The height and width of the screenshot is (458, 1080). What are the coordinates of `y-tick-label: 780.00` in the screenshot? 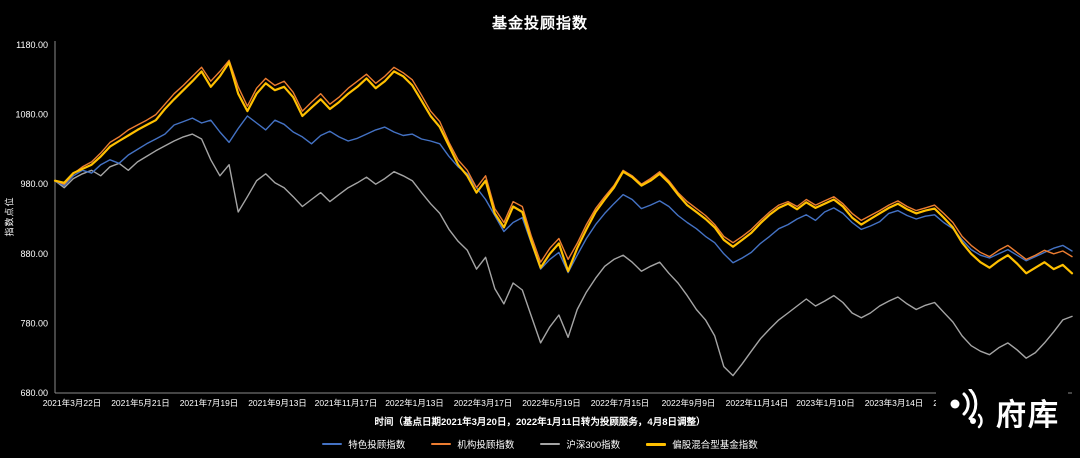 It's located at (34, 323).